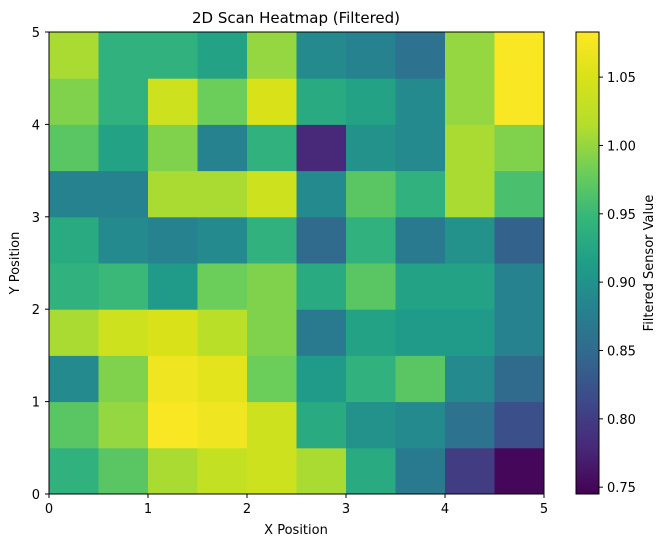 Image resolution: width=668 pixels, height=547 pixels. Describe the element at coordinates (247, 509) in the screenshot. I see `x-tick-label: 2` at that location.